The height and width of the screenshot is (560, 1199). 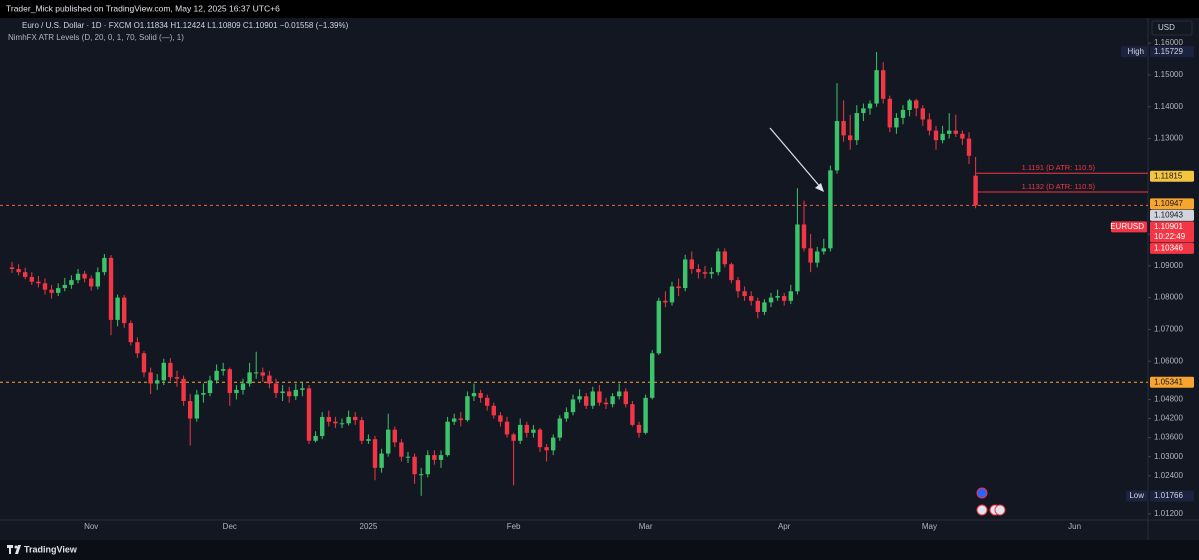 I want to click on y-tick-label: 1.02400, so click(x=1168, y=475).